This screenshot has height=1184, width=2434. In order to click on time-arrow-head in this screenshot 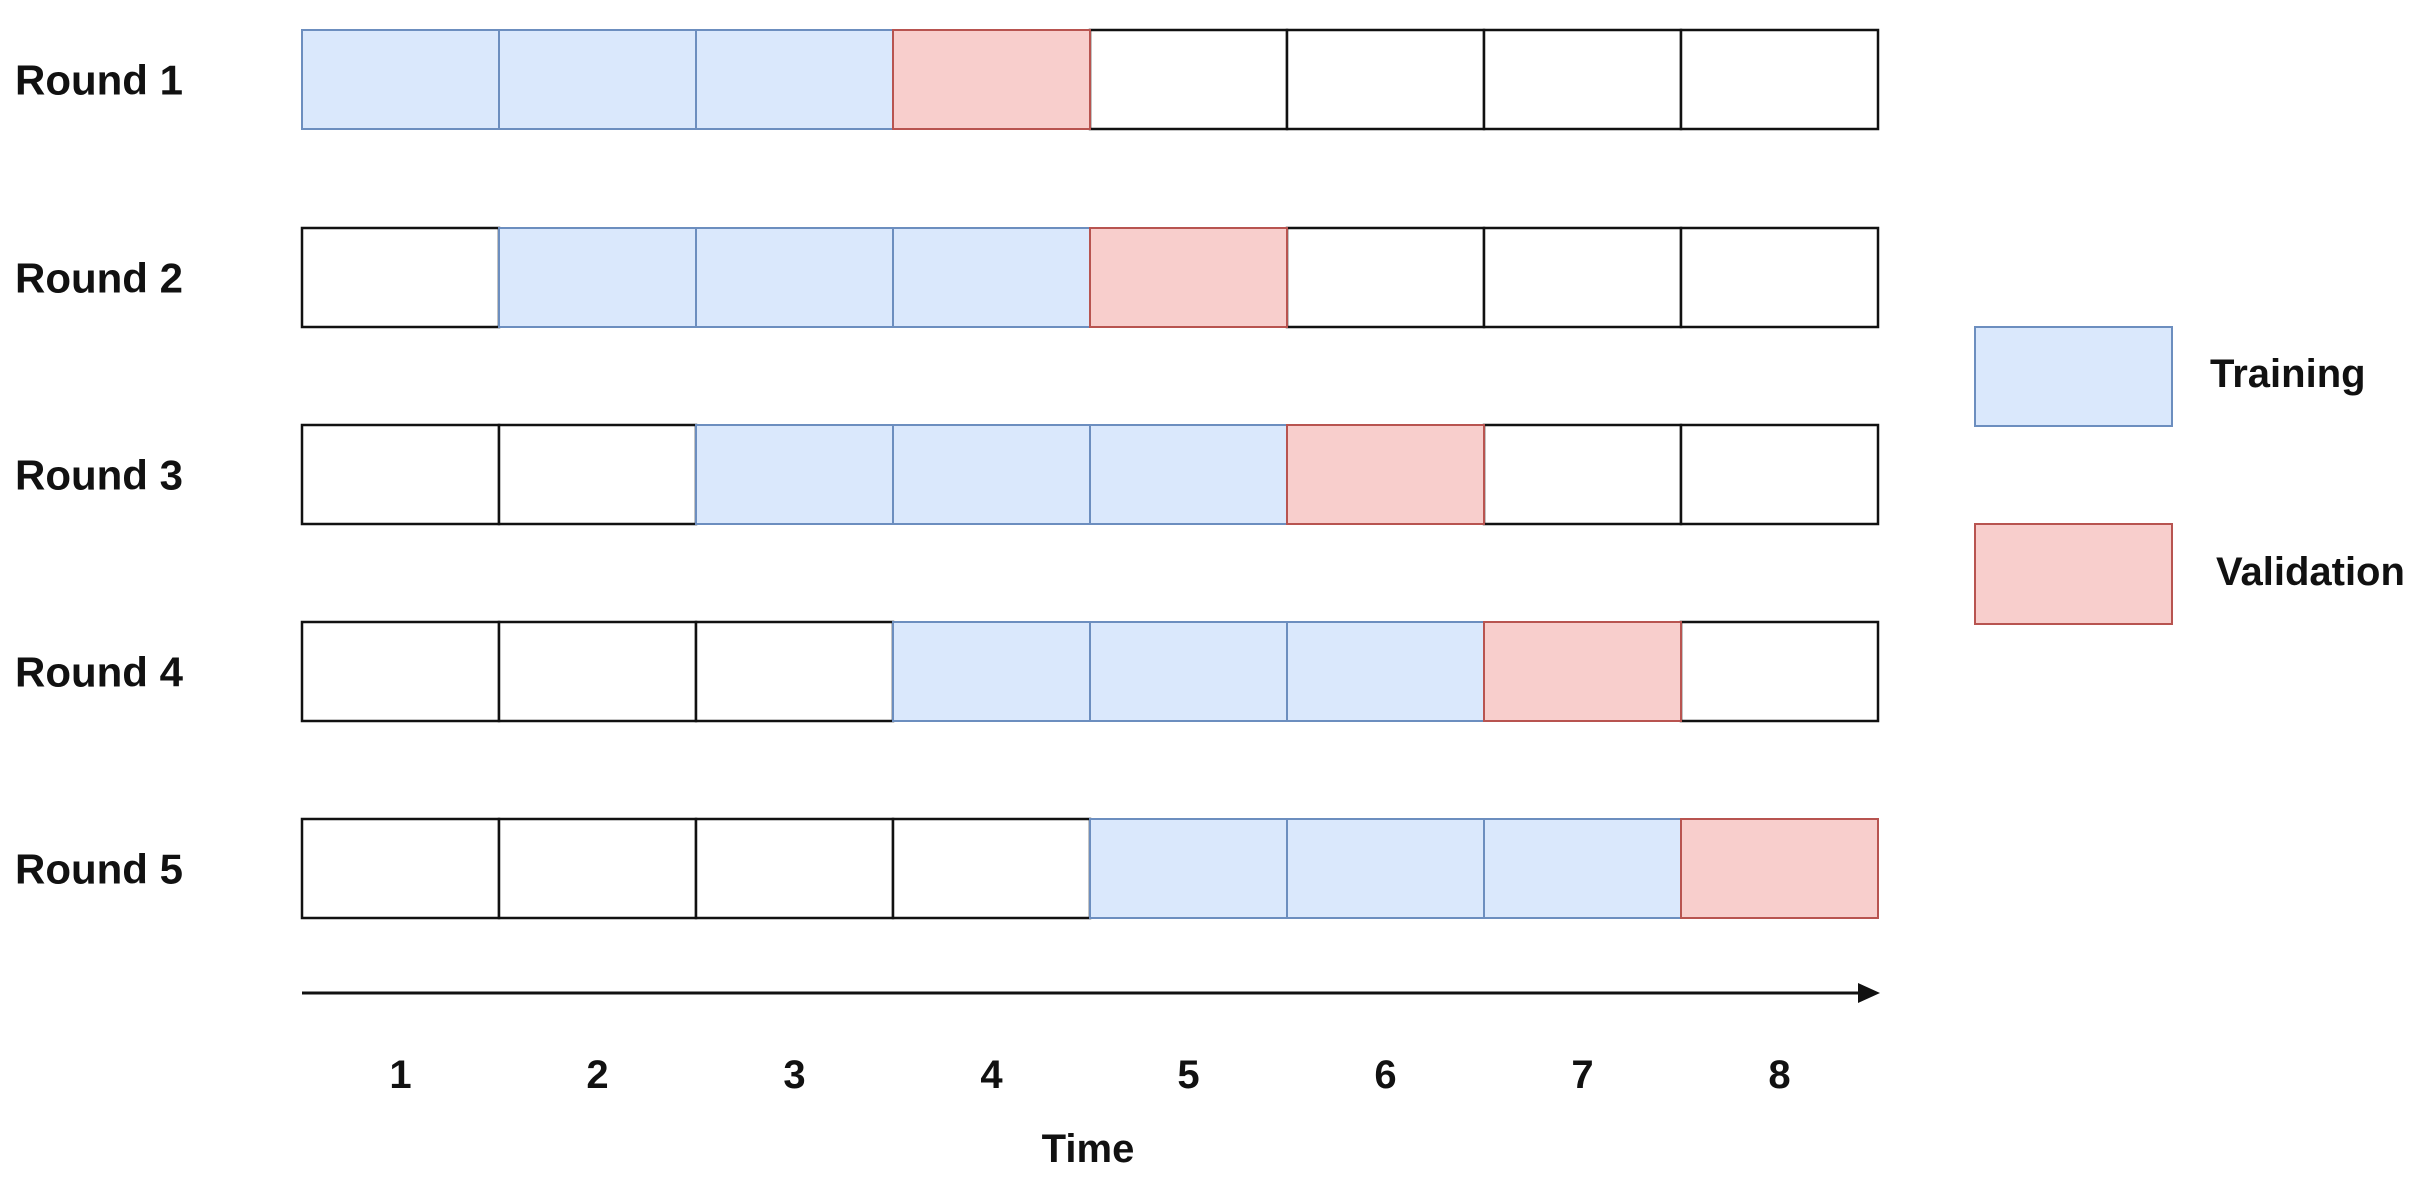, I will do `click(1869, 993)`.